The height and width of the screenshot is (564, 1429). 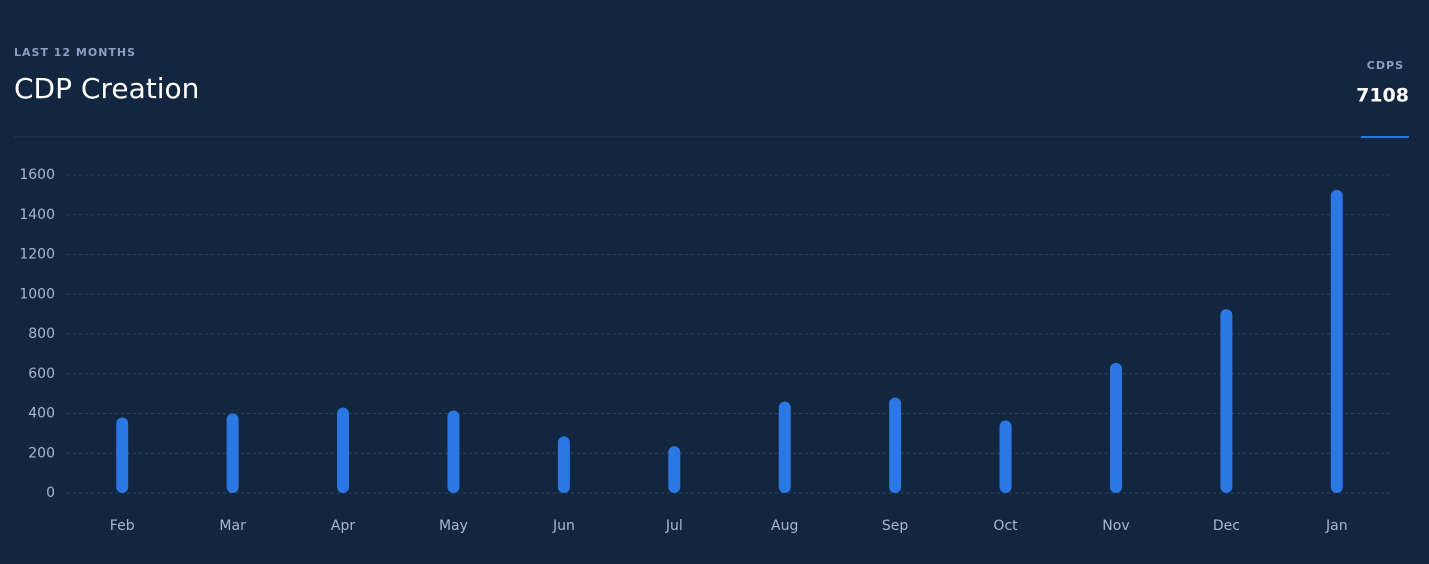 I want to click on x-tick-label: Apr, so click(x=343, y=526).